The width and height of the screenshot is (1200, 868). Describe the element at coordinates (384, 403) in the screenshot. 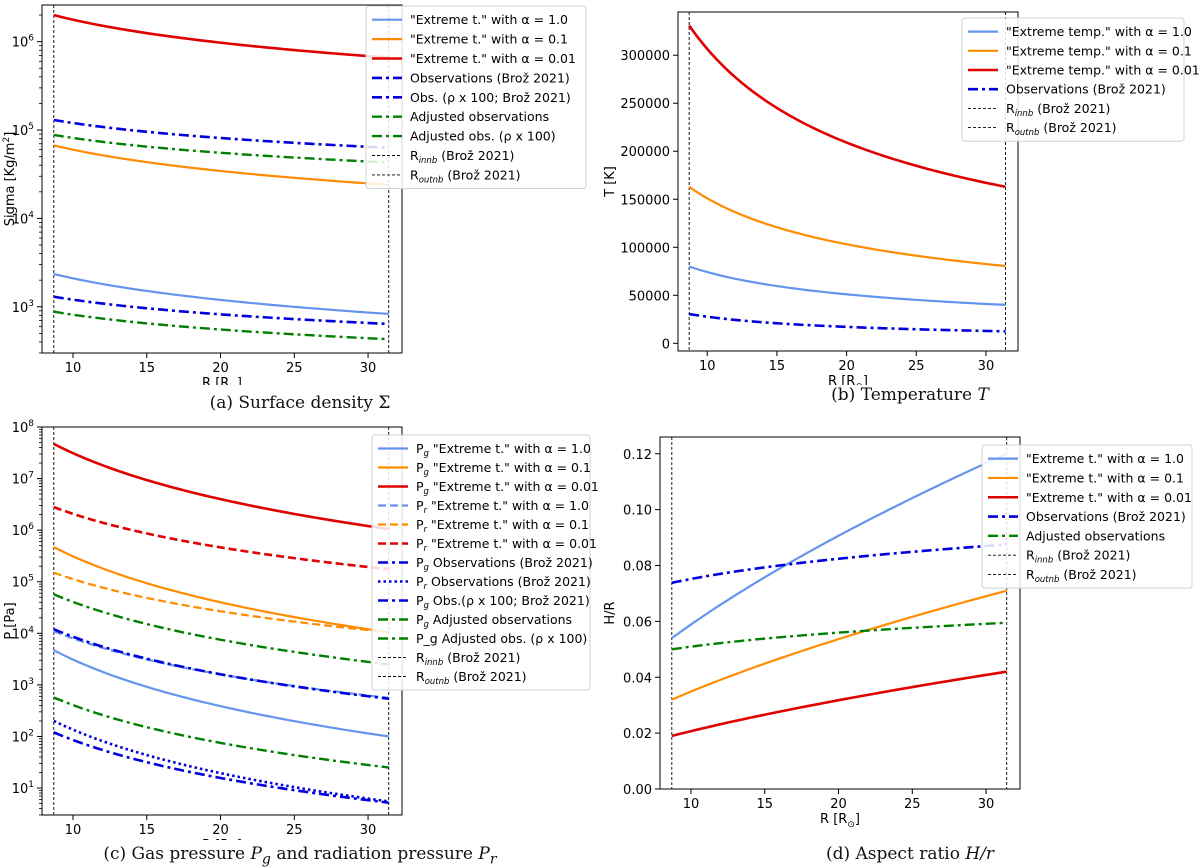

I see `caption-symbol: Σ` at that location.